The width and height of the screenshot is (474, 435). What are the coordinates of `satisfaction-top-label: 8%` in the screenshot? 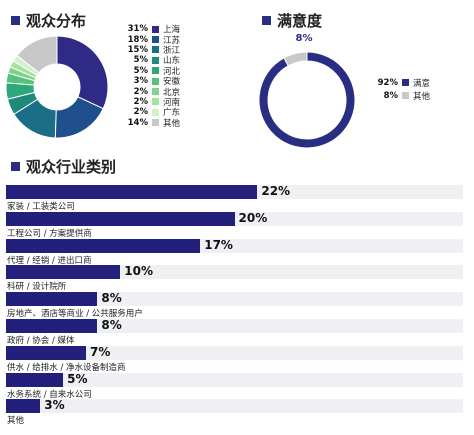 It's located at (304, 38).